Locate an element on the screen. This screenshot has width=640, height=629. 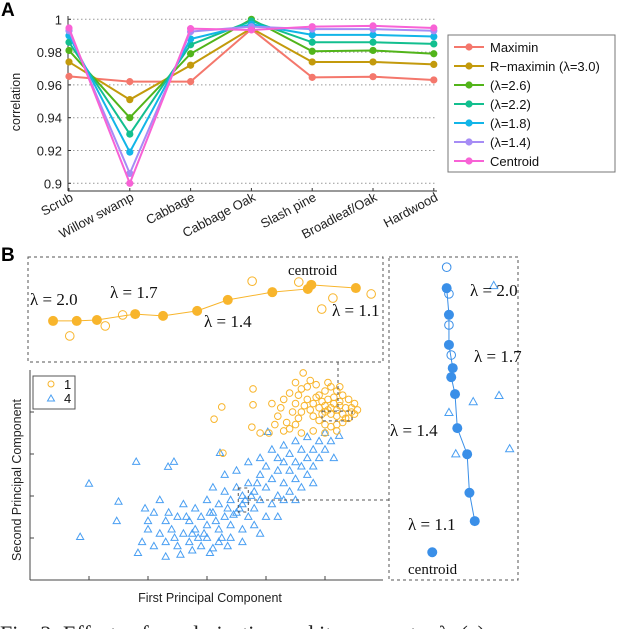
axis-ticks is located at coordinates (178, 495).